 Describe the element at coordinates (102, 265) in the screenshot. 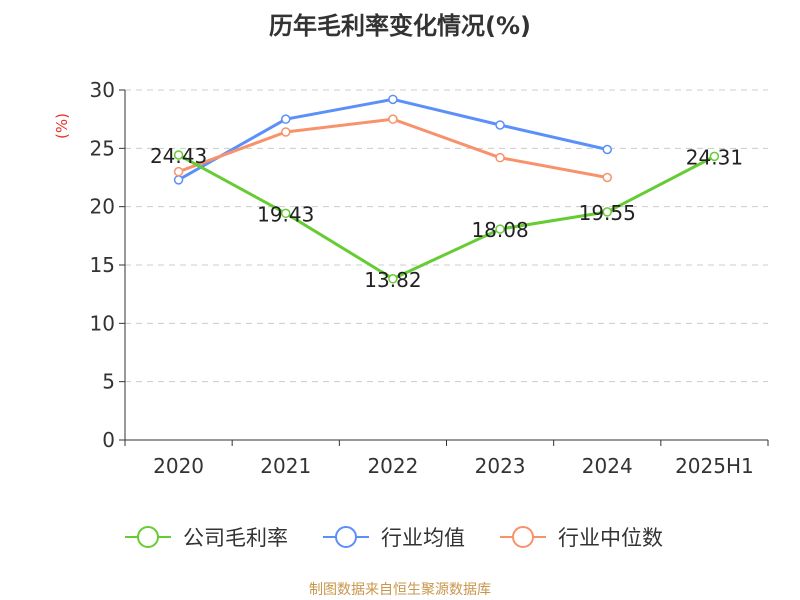

I see `y-tick-label: 15` at that location.